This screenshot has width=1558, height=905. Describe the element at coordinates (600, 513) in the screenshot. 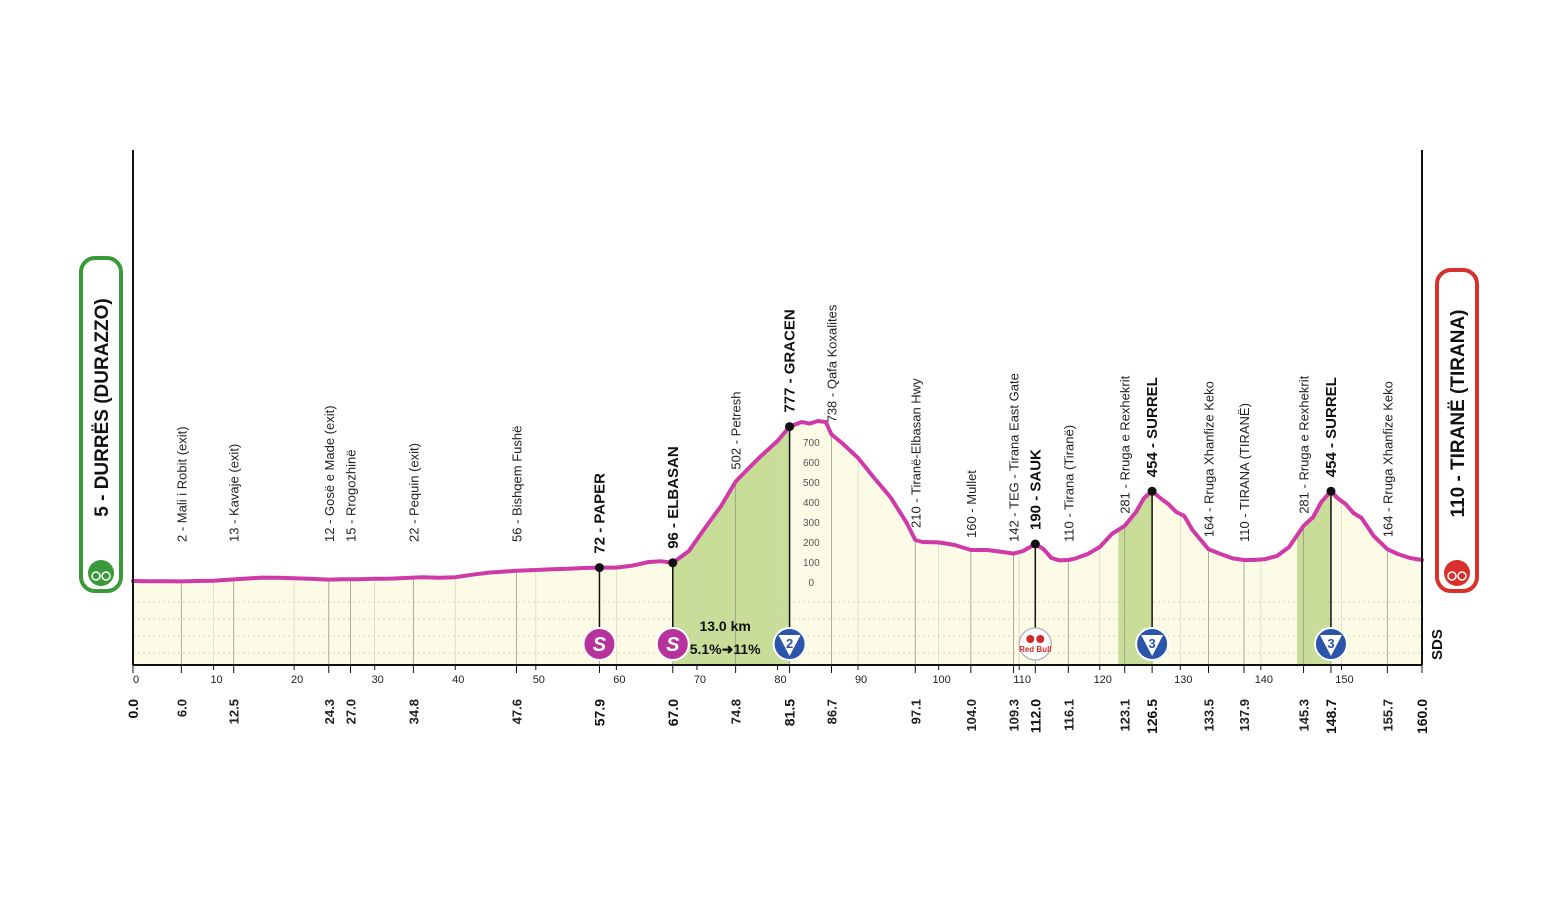

I see `waypoint-label: 72 - PAPER` at that location.